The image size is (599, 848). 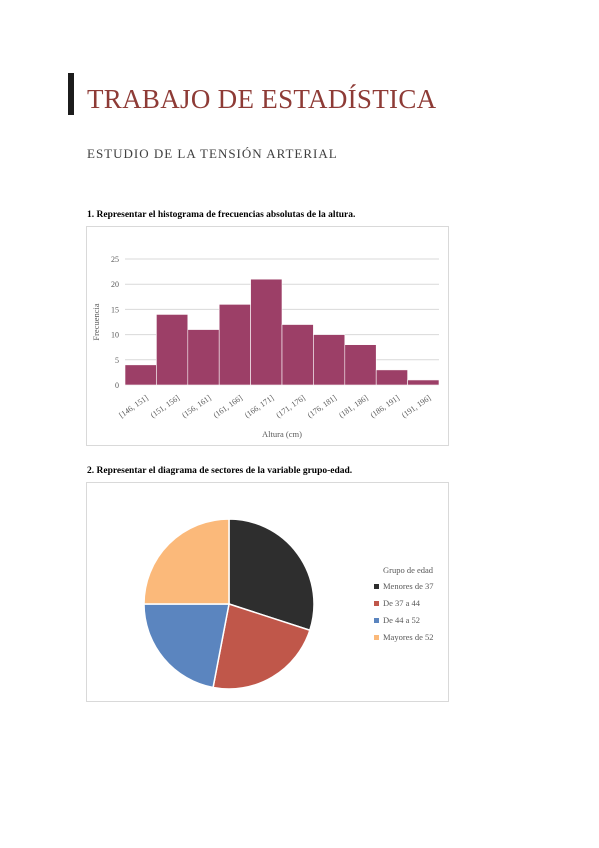 What do you see at coordinates (353, 406) in the screenshot?
I see `x-tick-label: (181, 186]` at bounding box center [353, 406].